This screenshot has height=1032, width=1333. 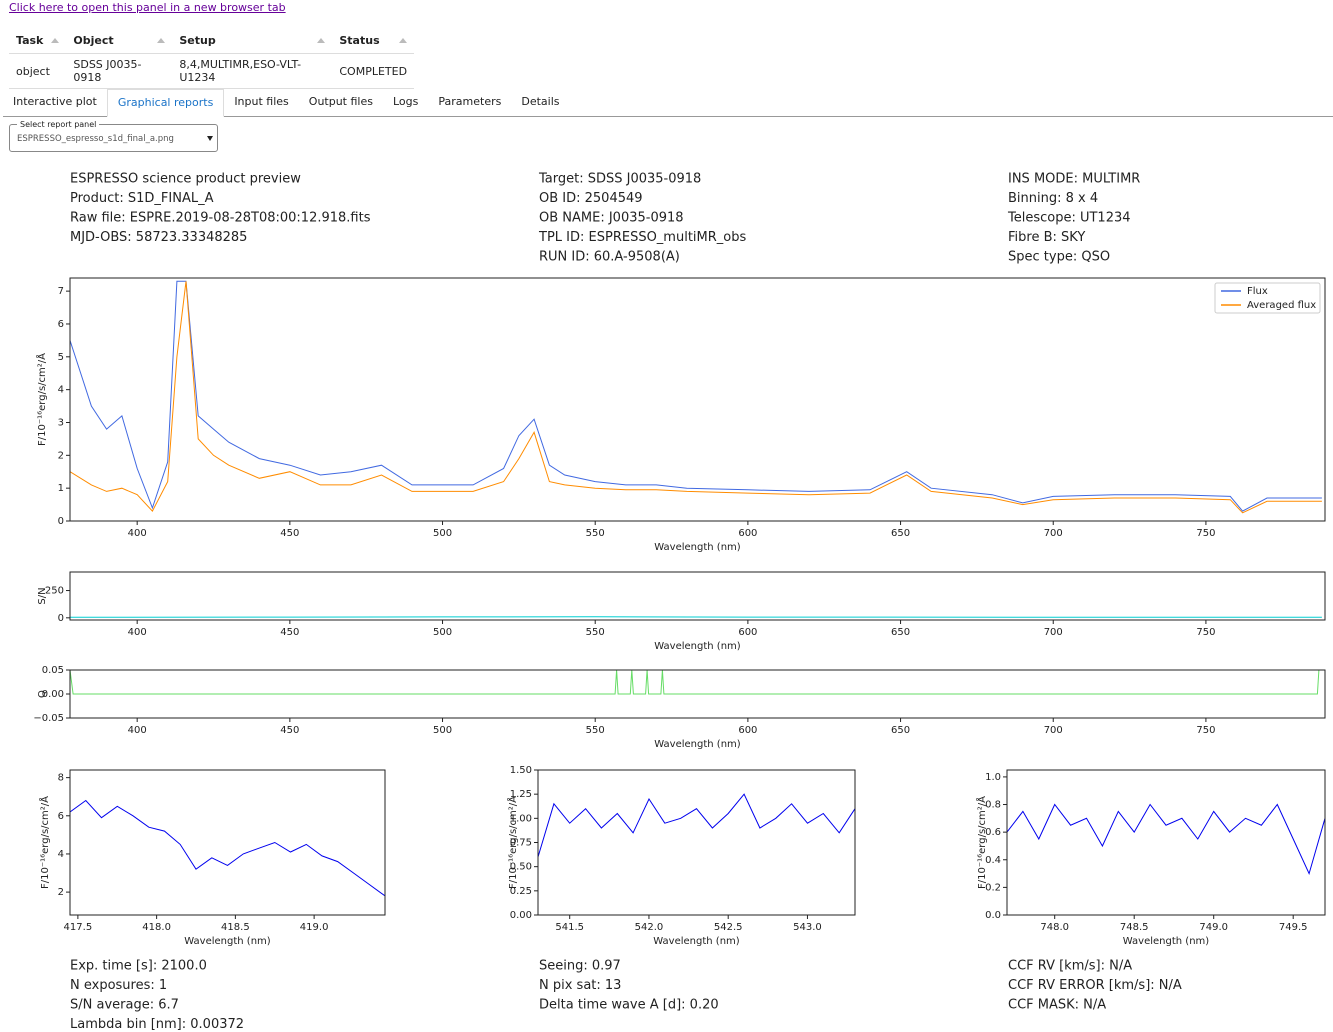 What do you see at coordinates (38, 71) in the screenshot?
I see `cell: object` at bounding box center [38, 71].